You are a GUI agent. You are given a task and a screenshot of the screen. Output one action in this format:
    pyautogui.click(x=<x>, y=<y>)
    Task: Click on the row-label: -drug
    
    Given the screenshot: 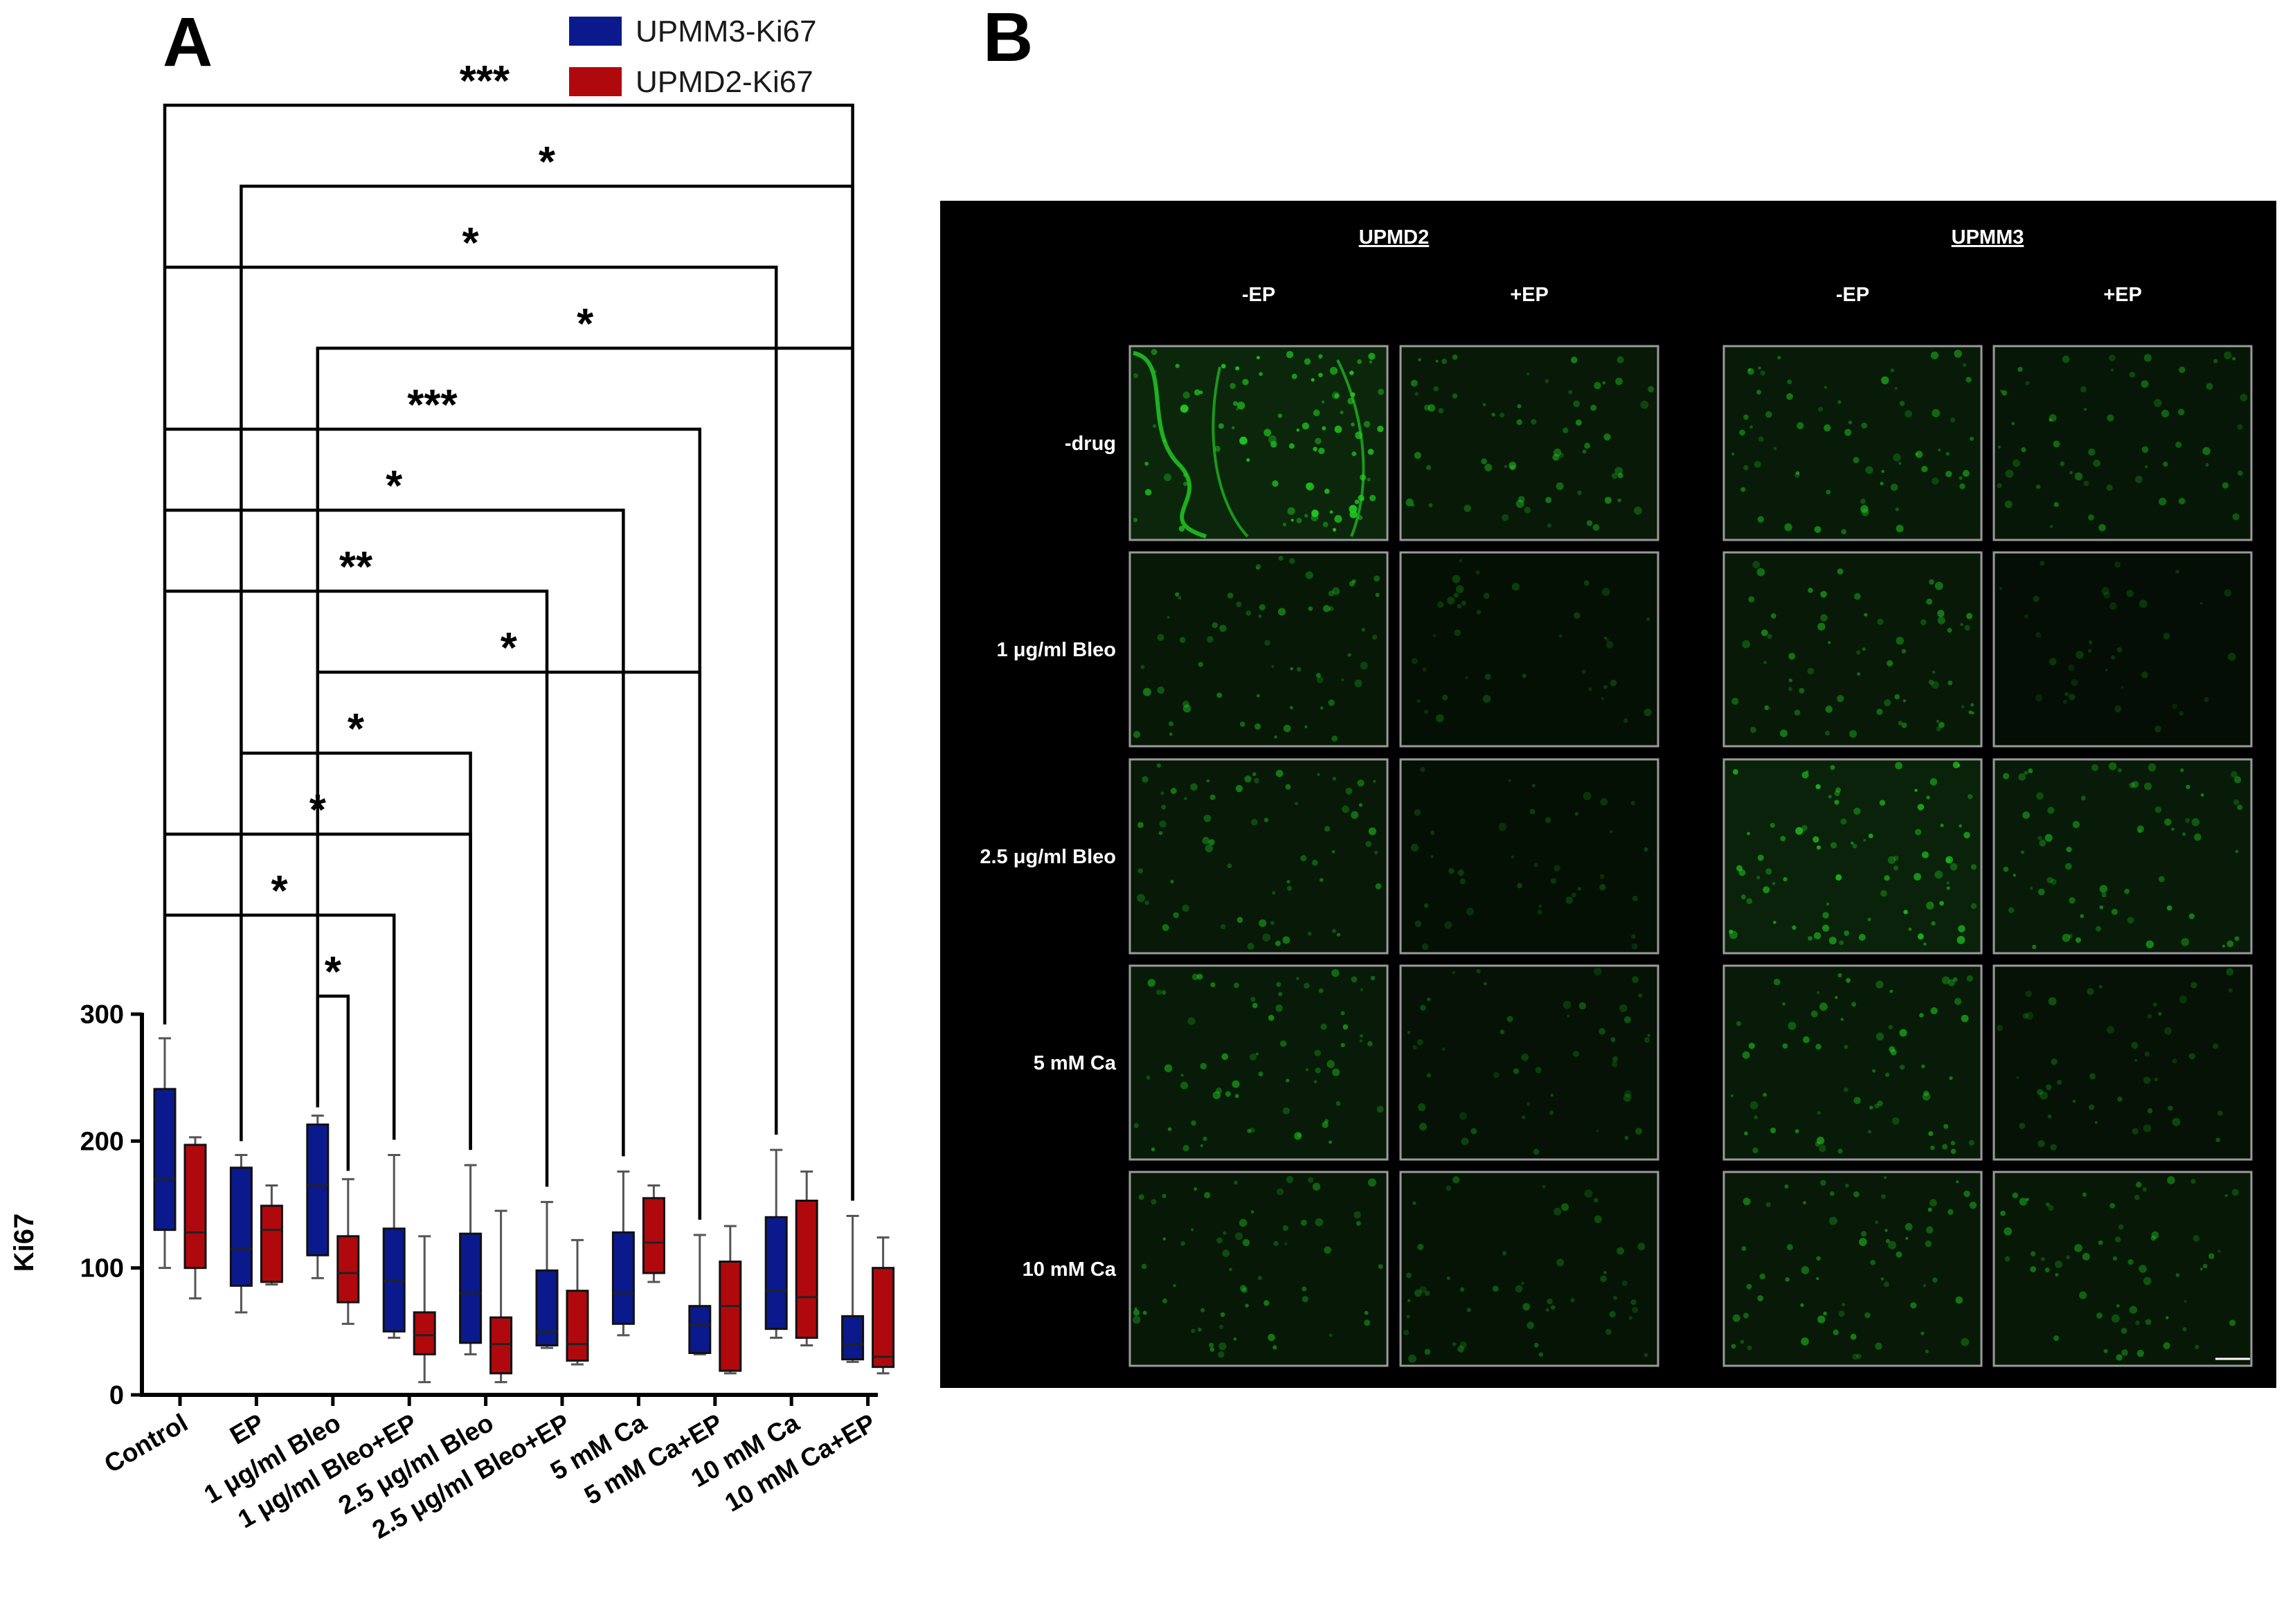 What is the action you would take?
    pyautogui.click(x=1090, y=444)
    